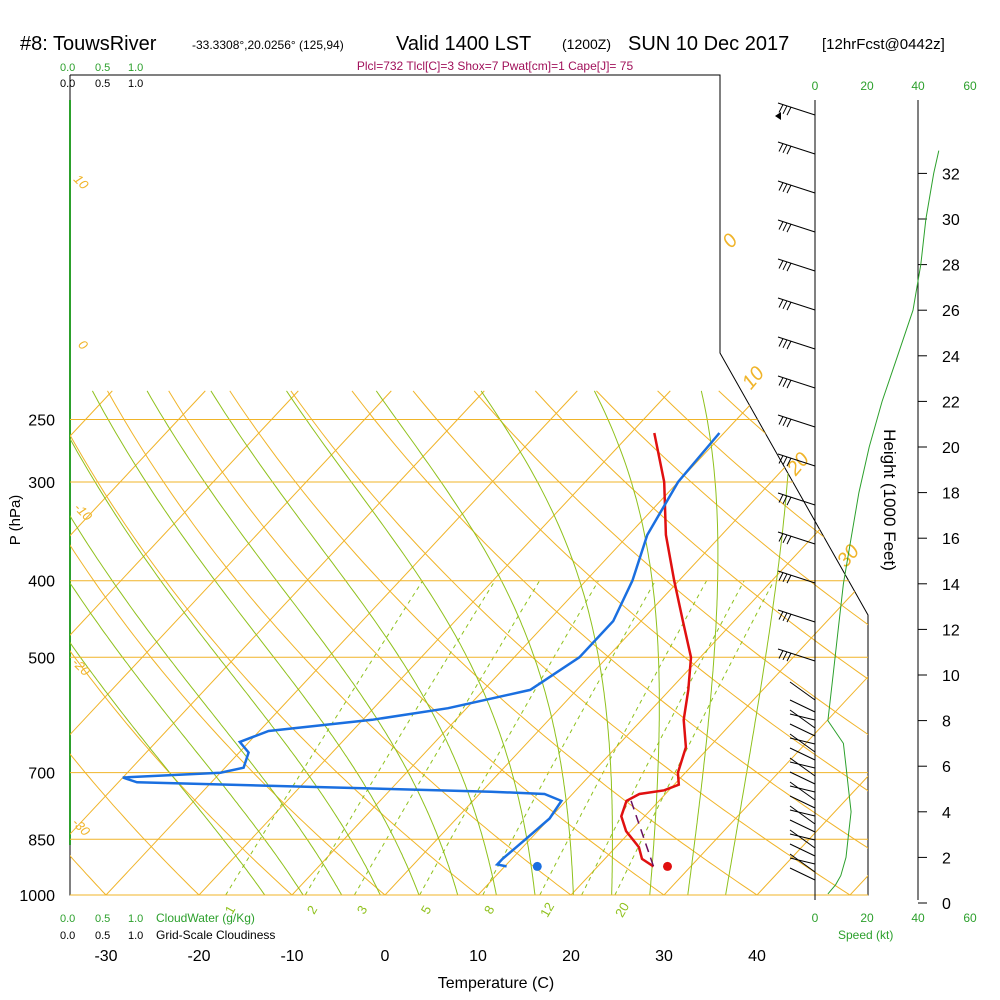 Image resolution: width=1000 pixels, height=1000 pixels. Describe the element at coordinates (41, 421) in the screenshot. I see `pressure-tick-label: 250` at that location.